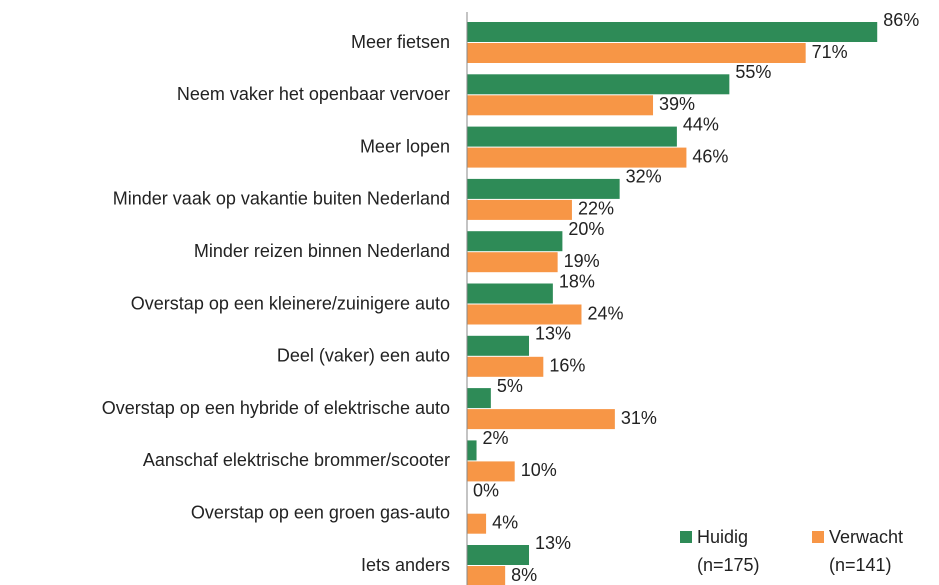  What do you see at coordinates (639, 418) in the screenshot?
I see `value-label: 31%` at bounding box center [639, 418].